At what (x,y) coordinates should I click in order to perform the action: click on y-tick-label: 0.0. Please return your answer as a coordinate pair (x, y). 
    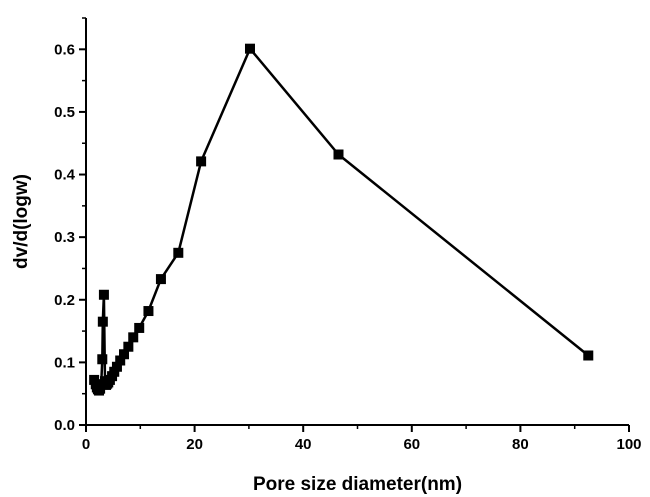
    Looking at the image, I should click on (64, 425).